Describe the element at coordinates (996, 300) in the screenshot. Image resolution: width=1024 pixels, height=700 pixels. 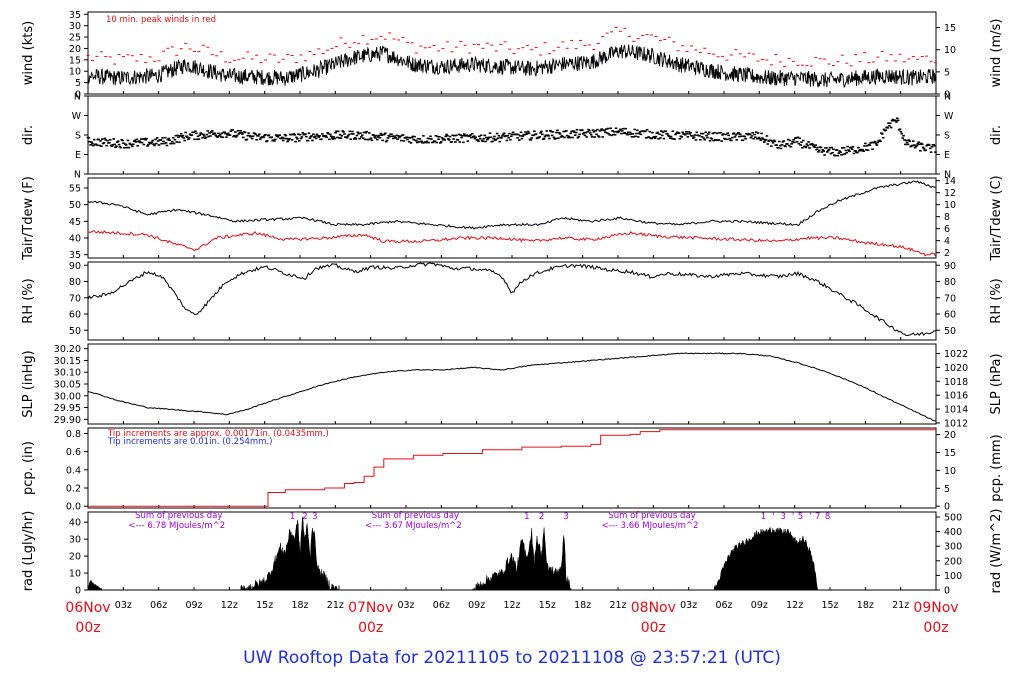
I see `axis-title-right: RH (%)` at that location.